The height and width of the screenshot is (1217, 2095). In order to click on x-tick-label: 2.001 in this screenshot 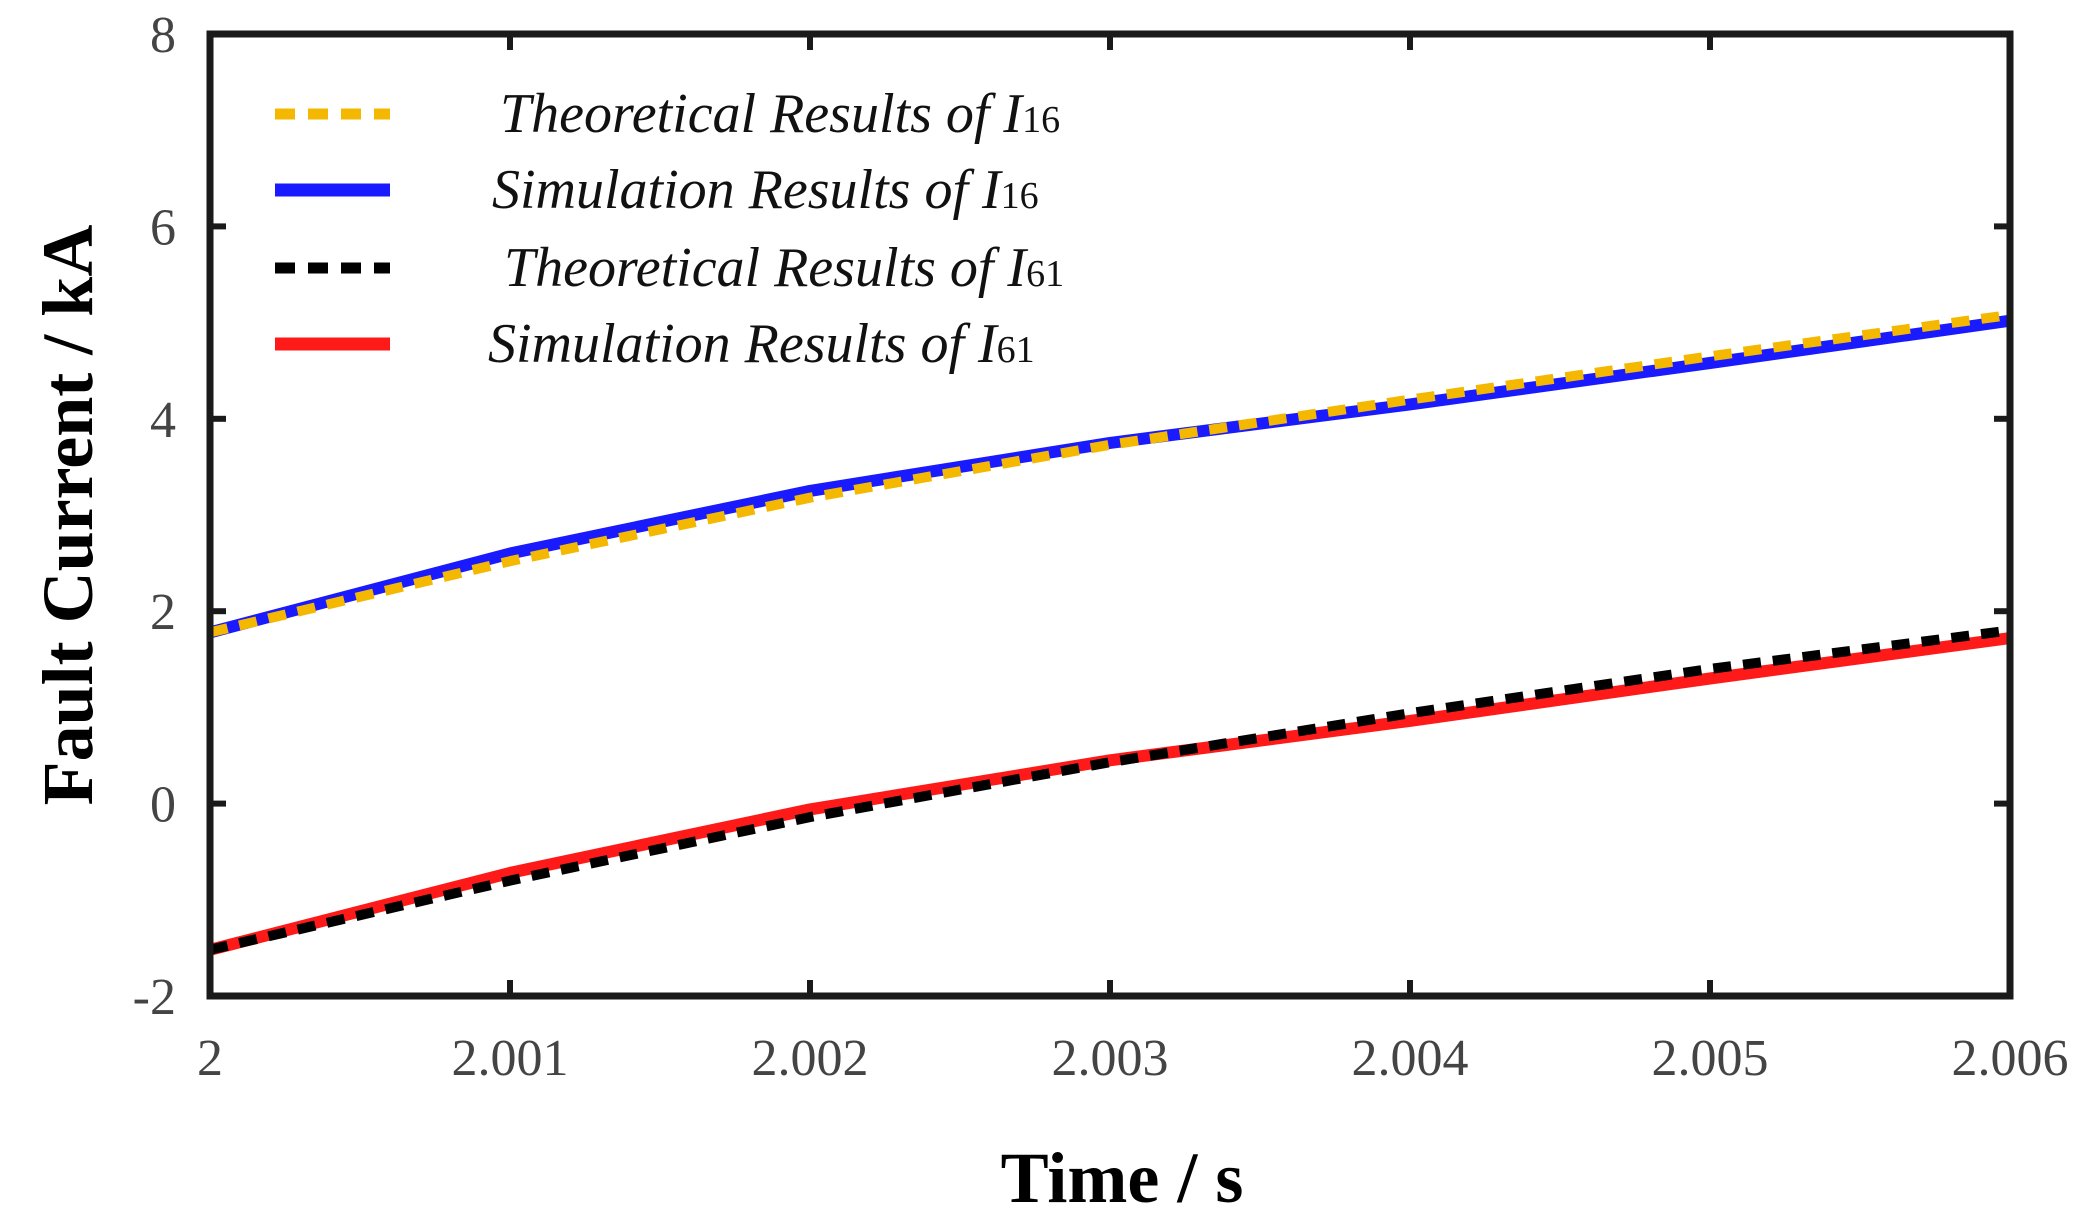, I will do `click(510, 1058)`.